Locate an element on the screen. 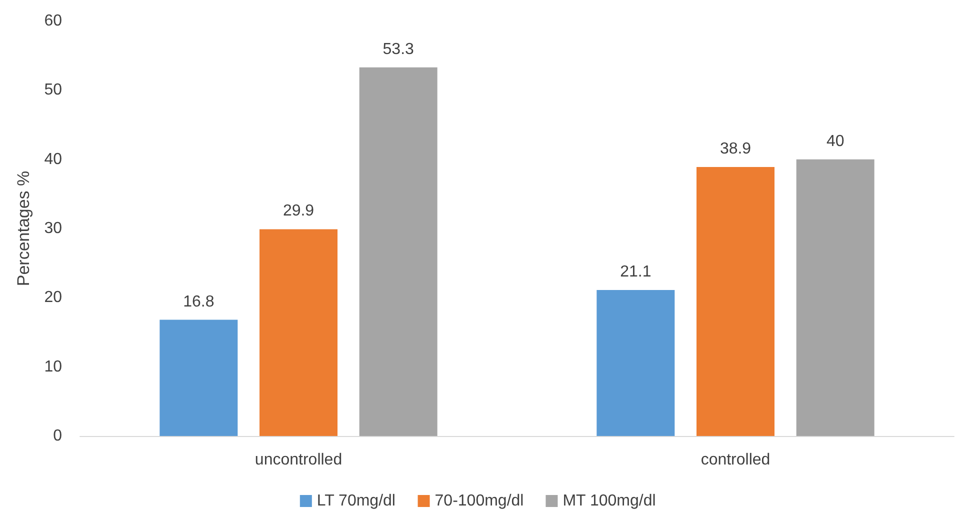 This screenshot has width=956, height=516. legend-label: MT 100mg/dl is located at coordinates (609, 501).